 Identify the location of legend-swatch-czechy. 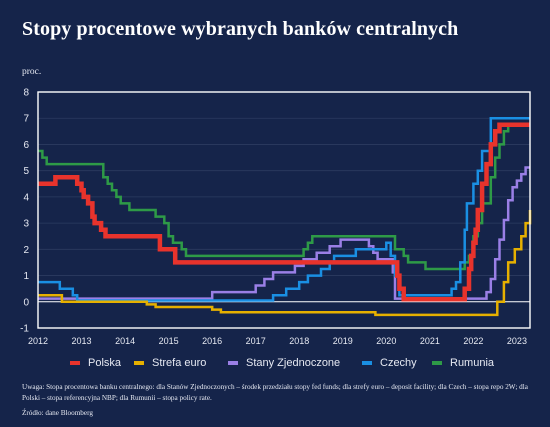
(367, 363).